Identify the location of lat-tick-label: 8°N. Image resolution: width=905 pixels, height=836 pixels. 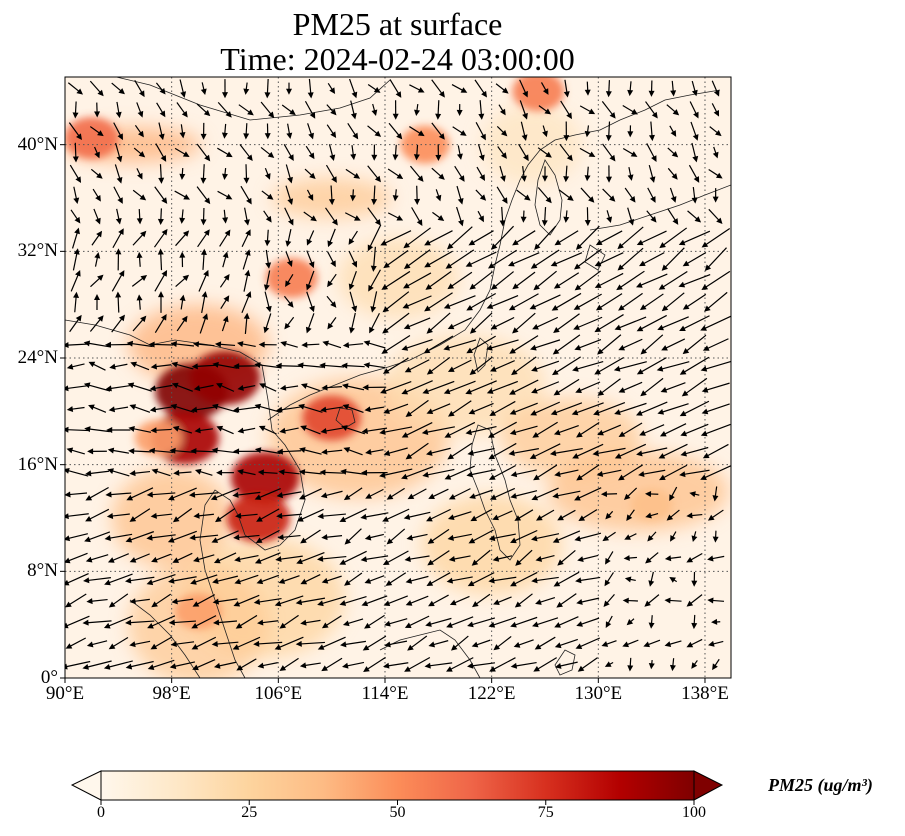
(42, 571).